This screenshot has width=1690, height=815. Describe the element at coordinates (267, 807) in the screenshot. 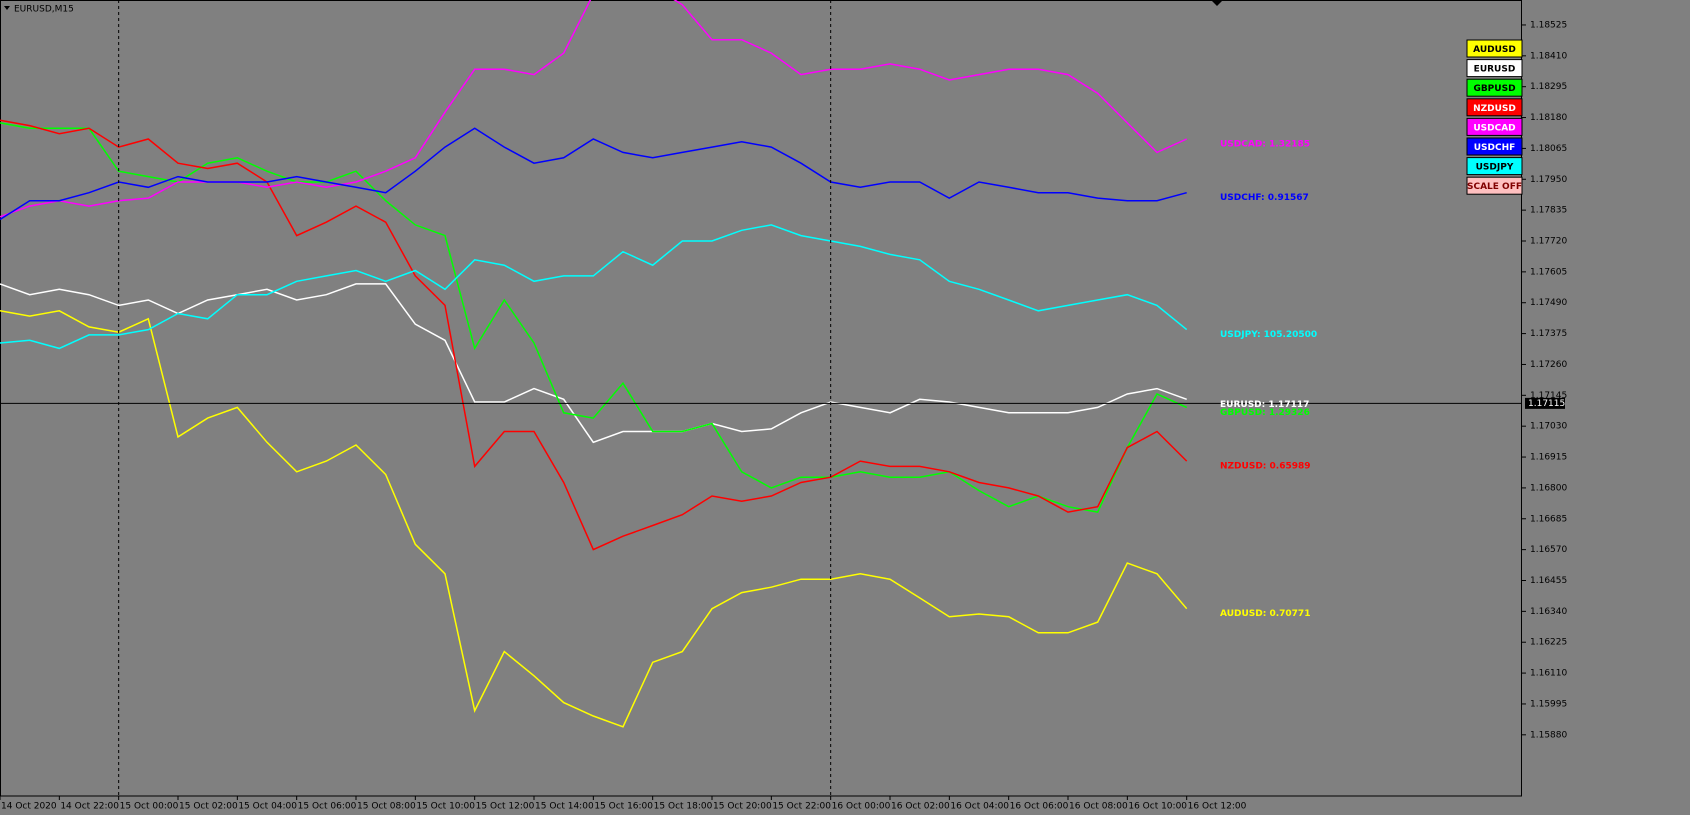

I see `x-tick-label: 15 Oct 04:00` at that location.